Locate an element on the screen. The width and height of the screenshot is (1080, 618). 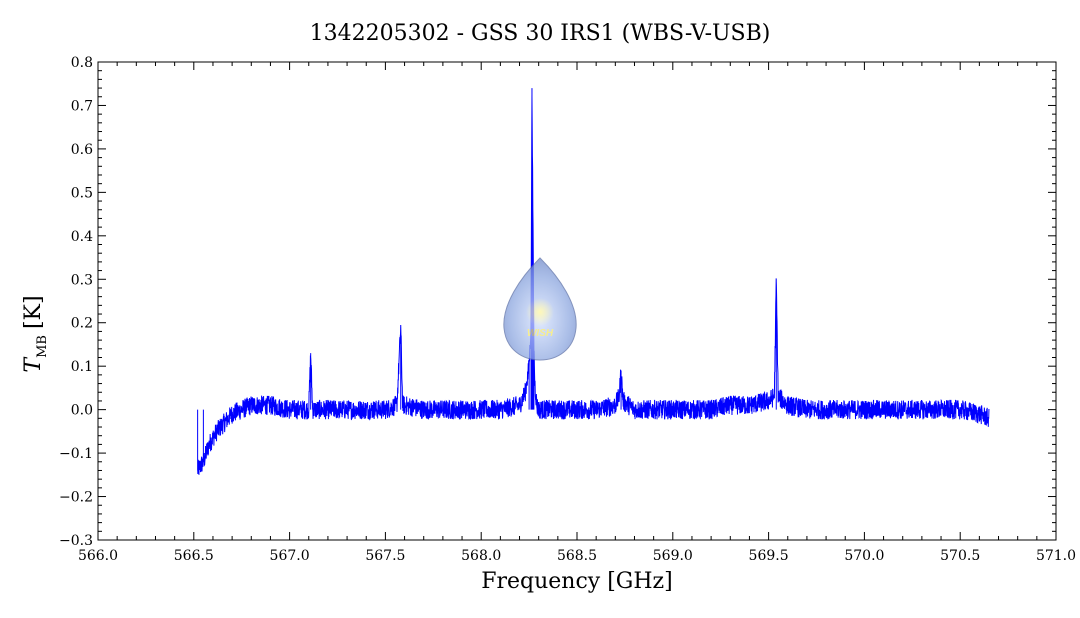
x-tick-label: 567.0 is located at coordinates (290, 556).